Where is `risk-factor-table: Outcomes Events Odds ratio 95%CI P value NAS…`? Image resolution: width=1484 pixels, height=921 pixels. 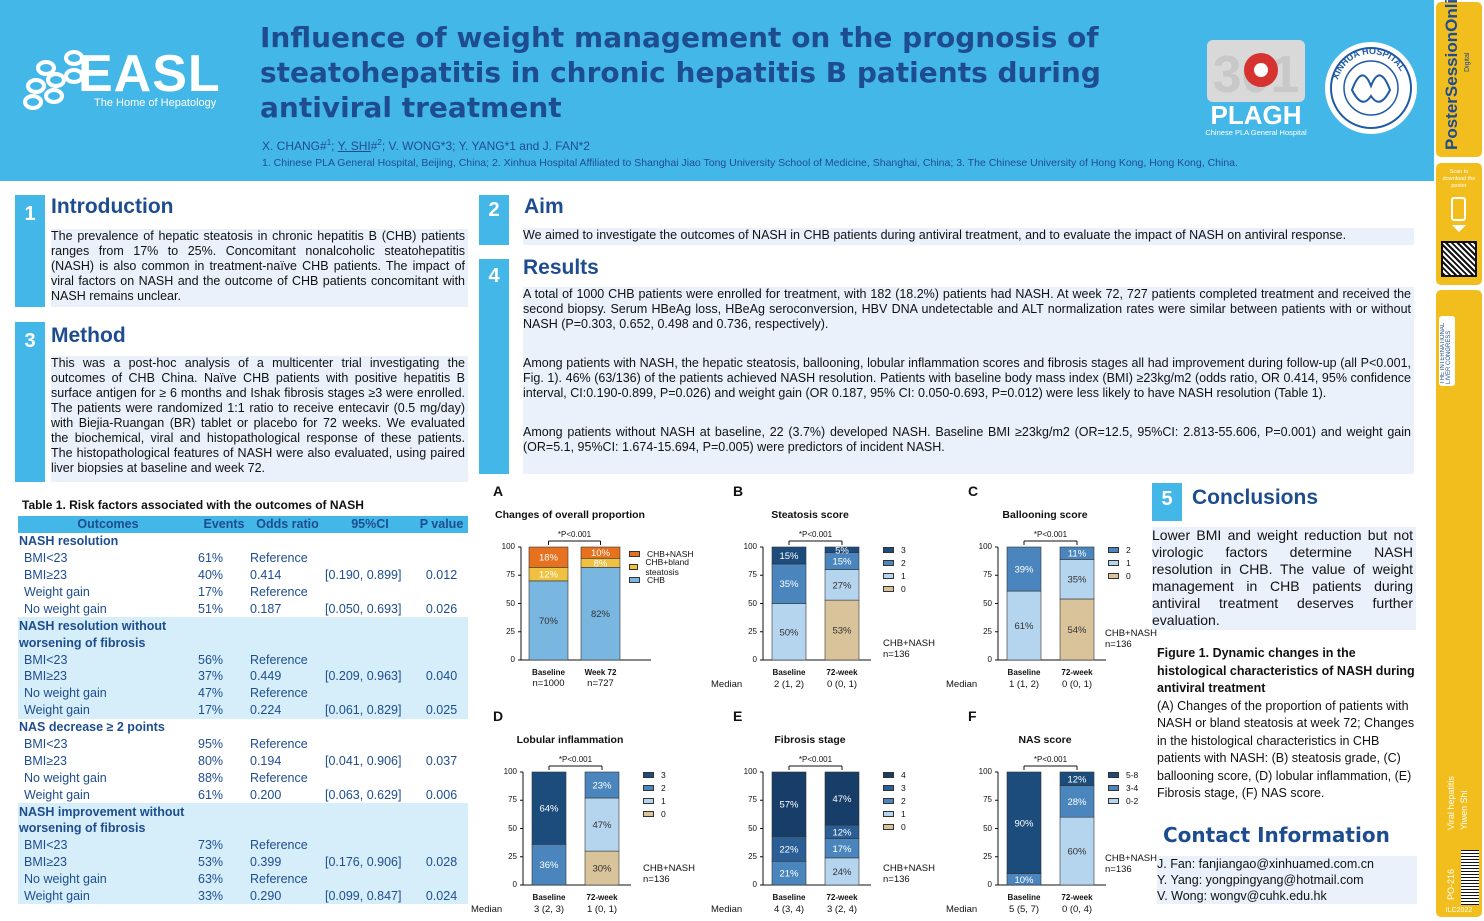 risk-factor-table: Outcomes Events Odds ratio 95%CI P value NAS… is located at coordinates (243, 710).